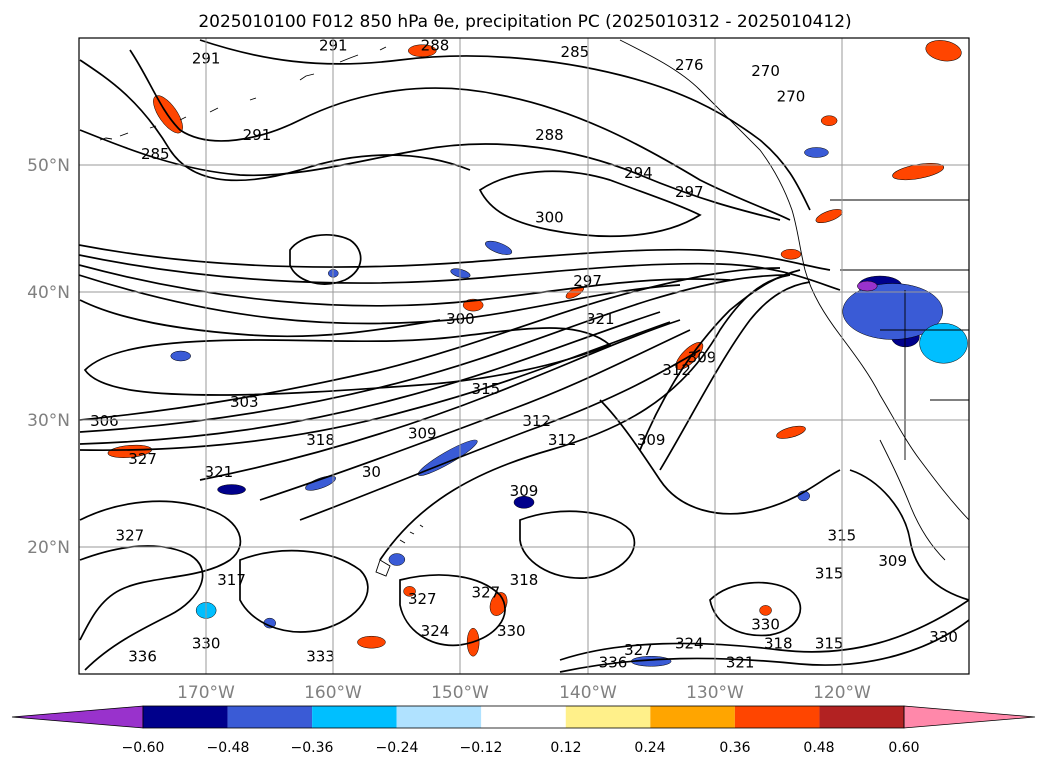 Image resolution: width=1047 pixels, height=767 pixels. Describe the element at coordinates (460, 693) in the screenshot. I see `lon-label-150w: 150°W` at that location.